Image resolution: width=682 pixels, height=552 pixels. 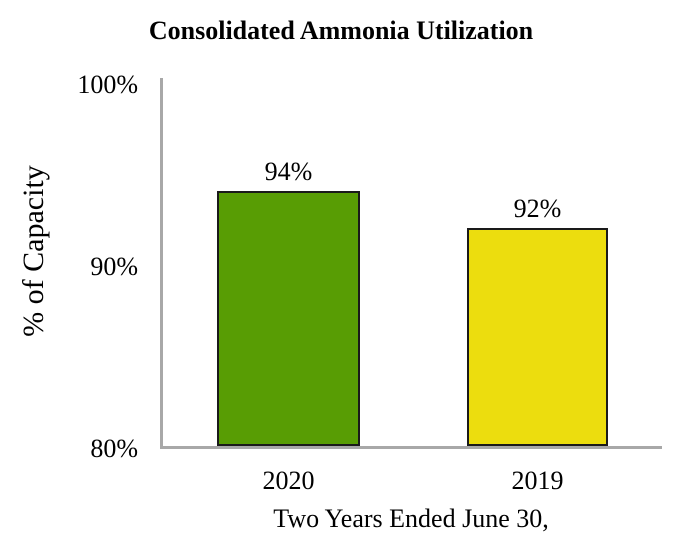 I want to click on x-axis-title: Two Years Ended June 30,, so click(x=411, y=518).